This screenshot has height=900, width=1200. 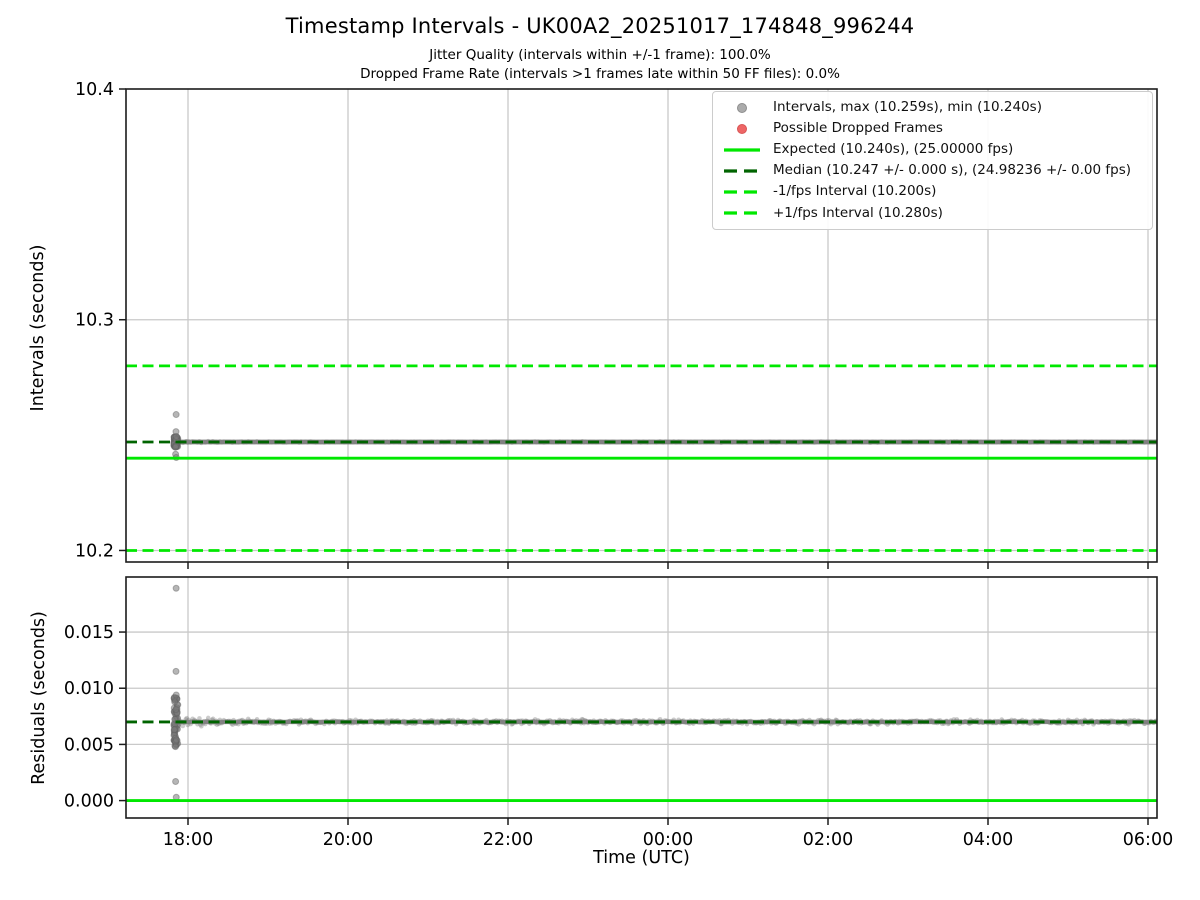 What do you see at coordinates (858, 212) in the screenshot?
I see `legend-label-plus-1fps: +1/fps Interval (10.280s)` at bounding box center [858, 212].